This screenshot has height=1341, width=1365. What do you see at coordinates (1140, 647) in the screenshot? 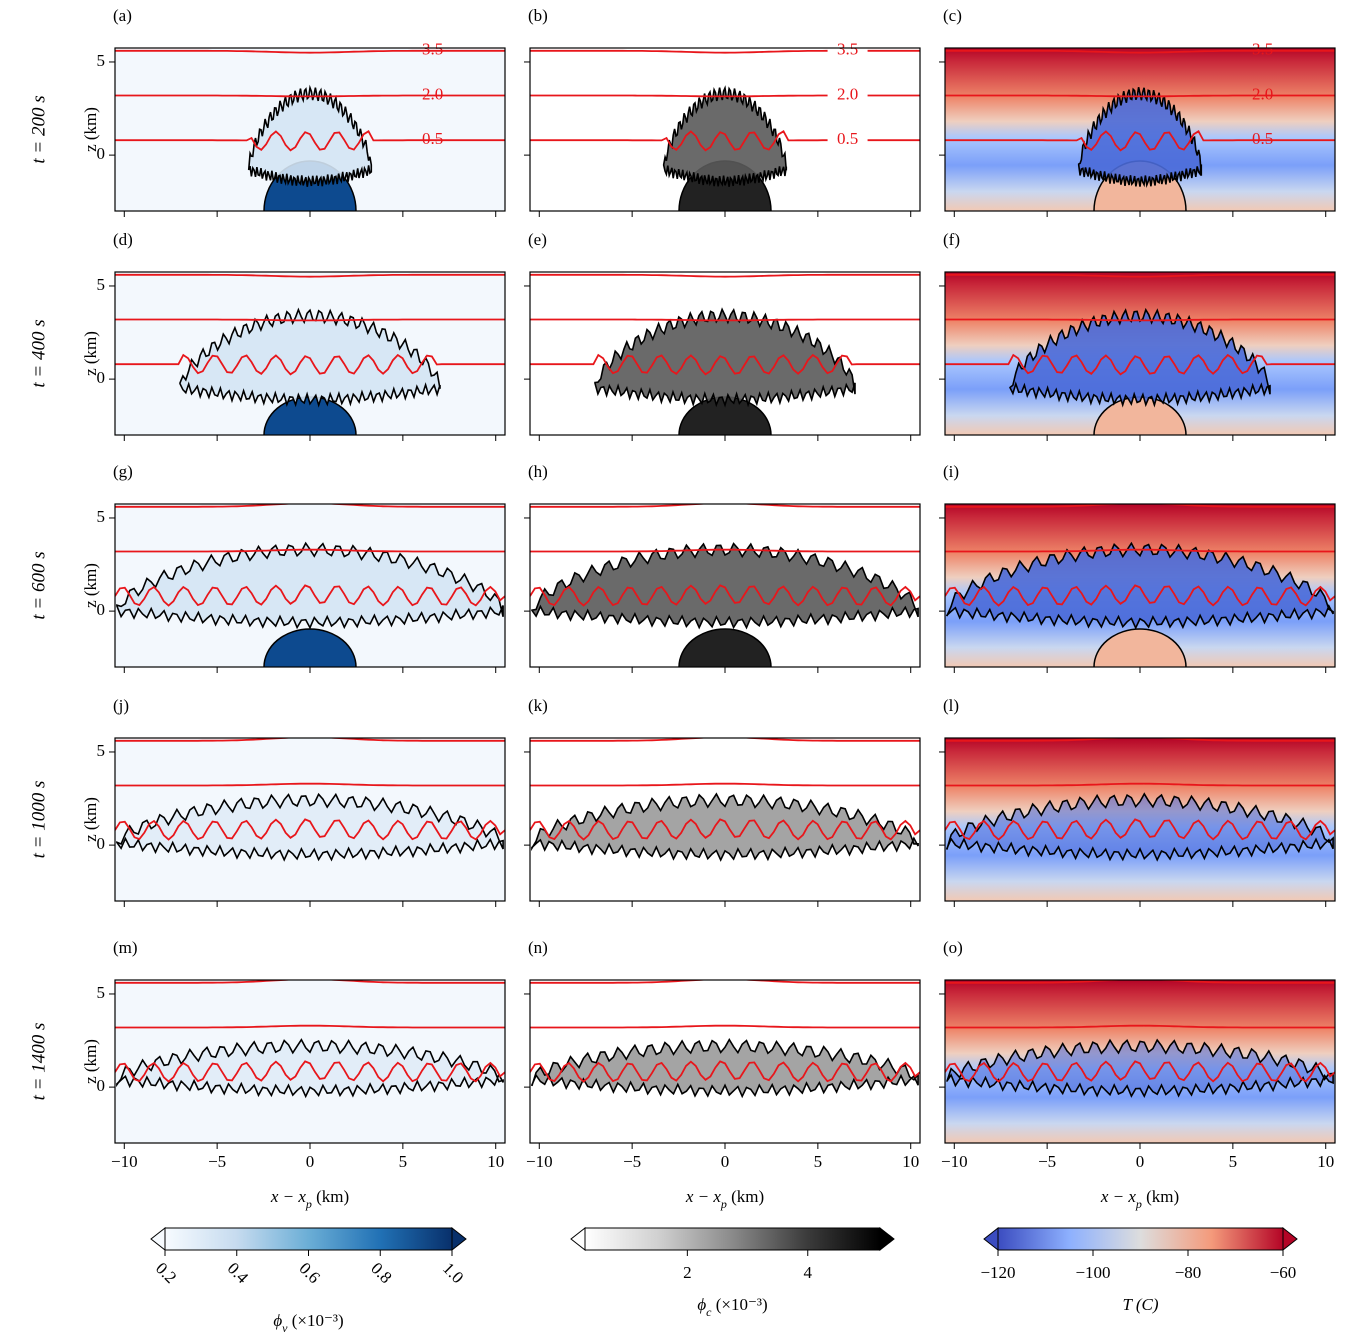
I see `field-core` at bounding box center [1140, 647].